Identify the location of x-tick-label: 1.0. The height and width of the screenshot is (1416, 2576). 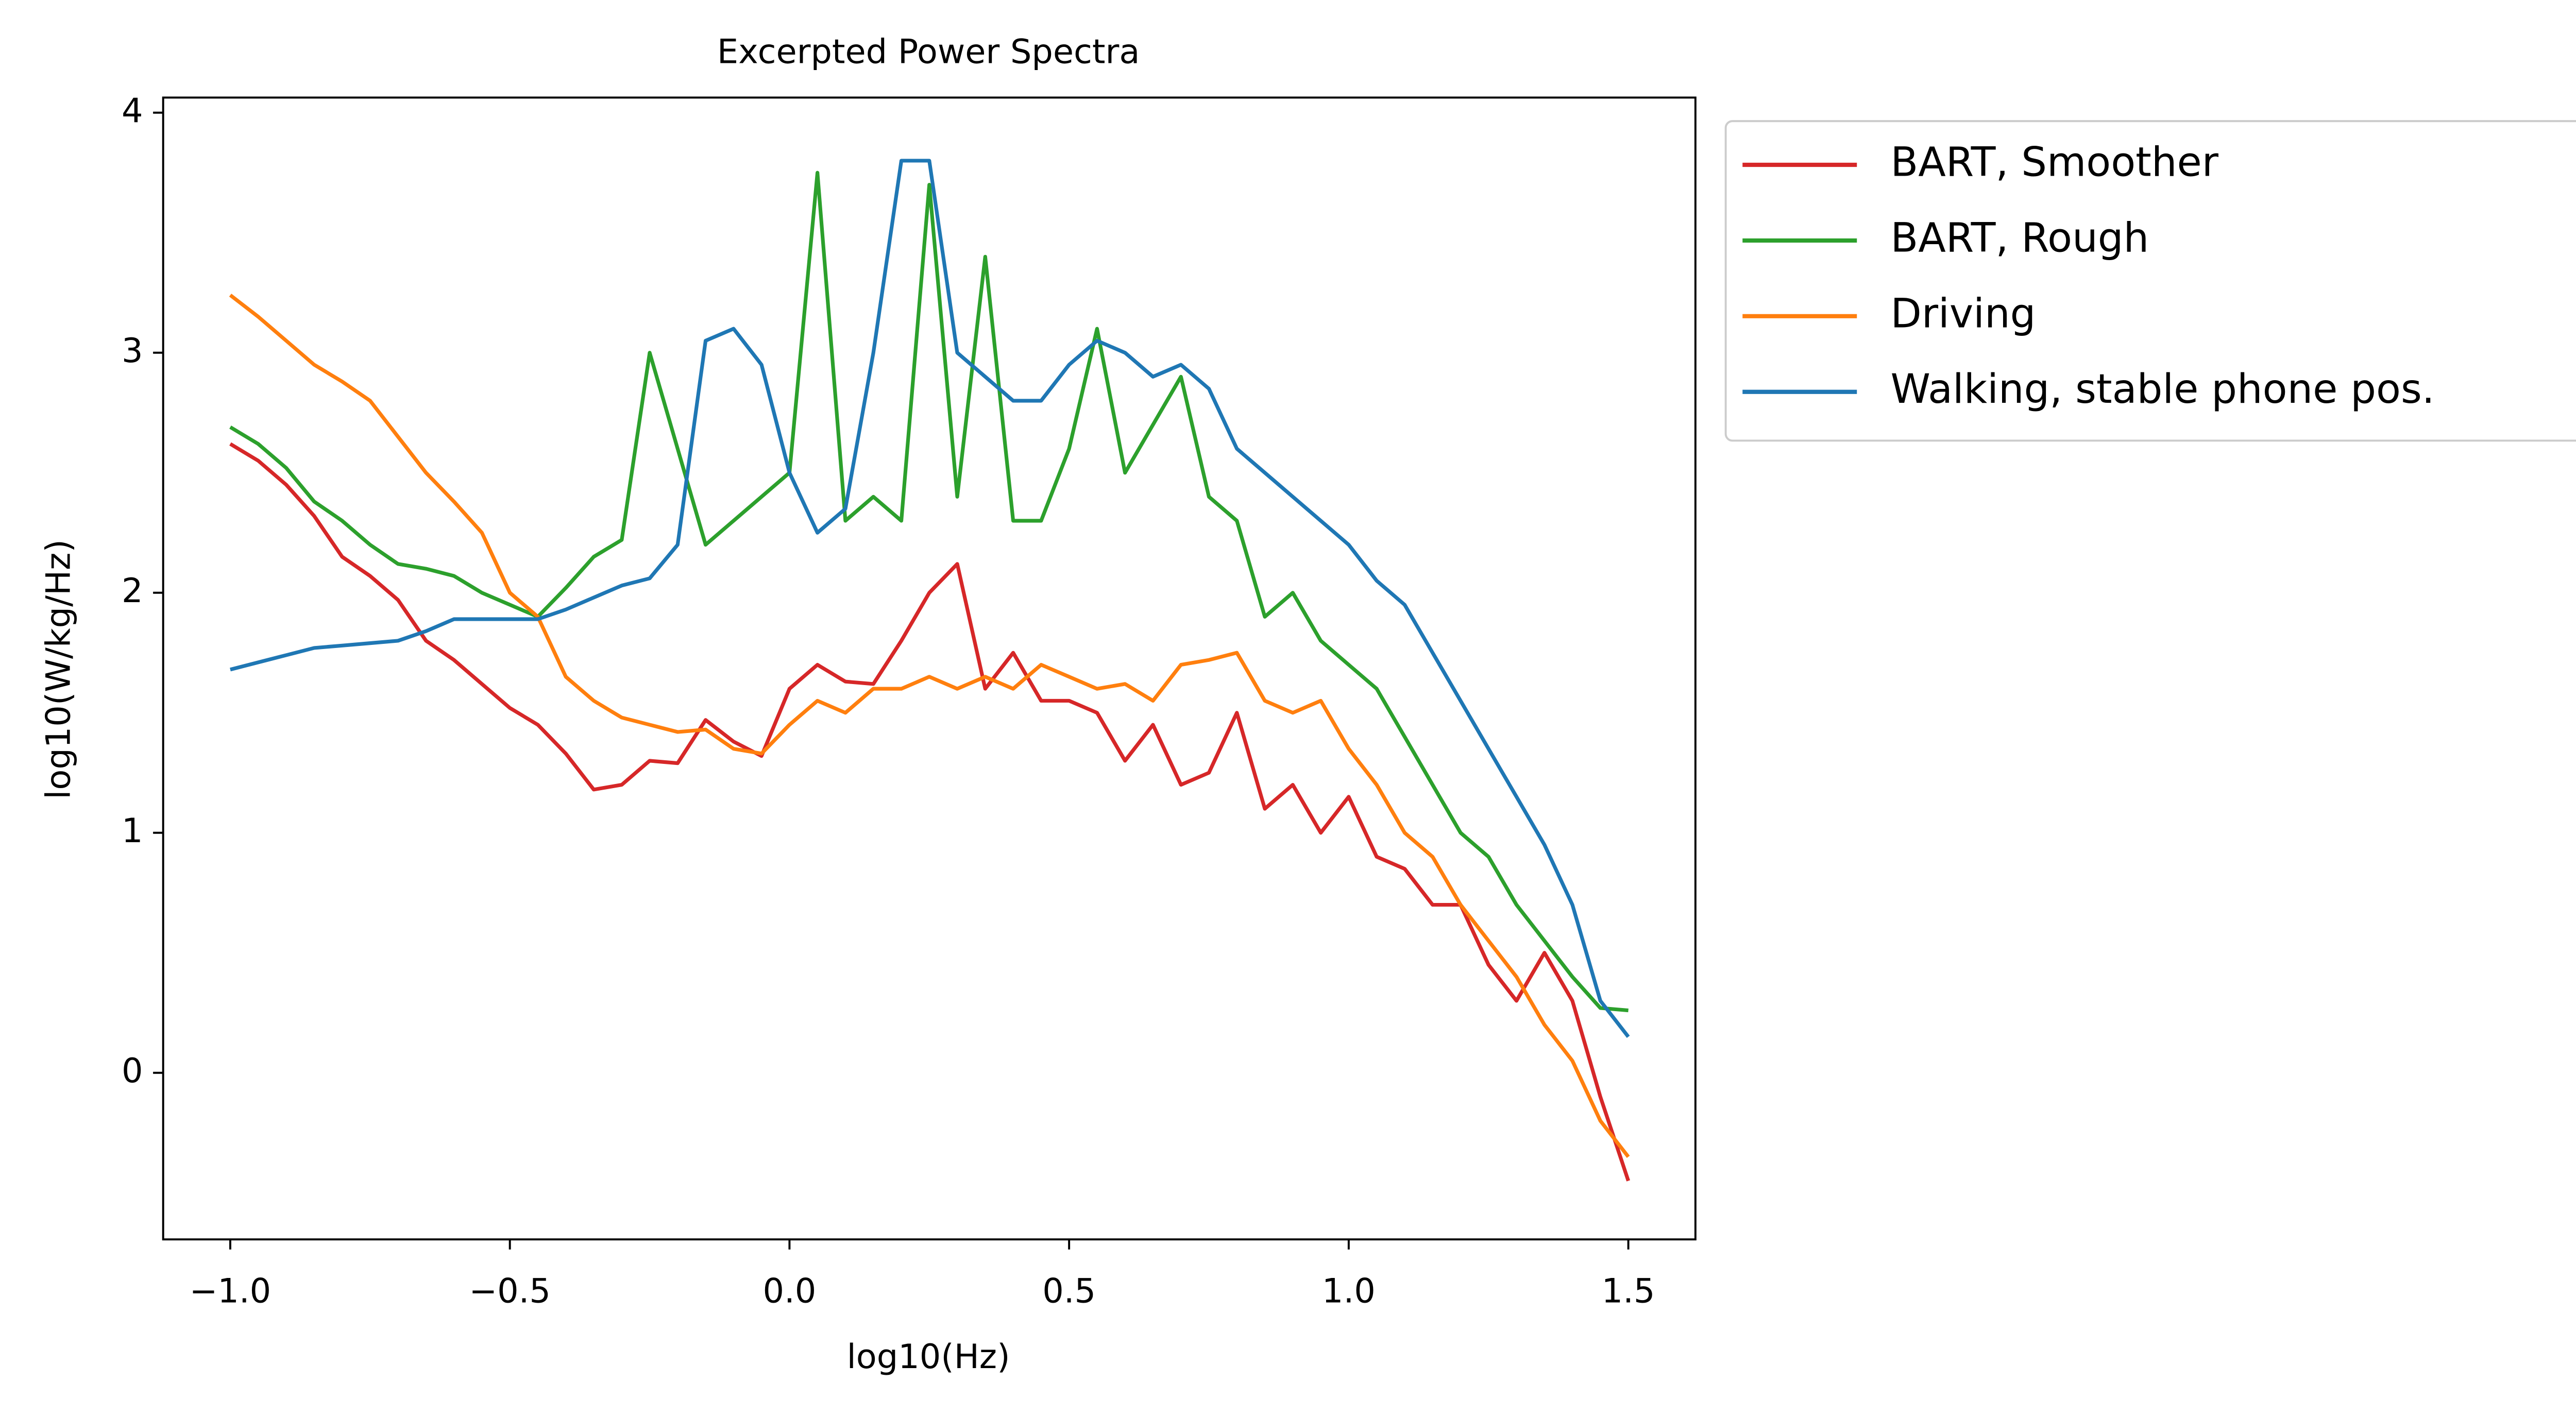
(1349, 1291).